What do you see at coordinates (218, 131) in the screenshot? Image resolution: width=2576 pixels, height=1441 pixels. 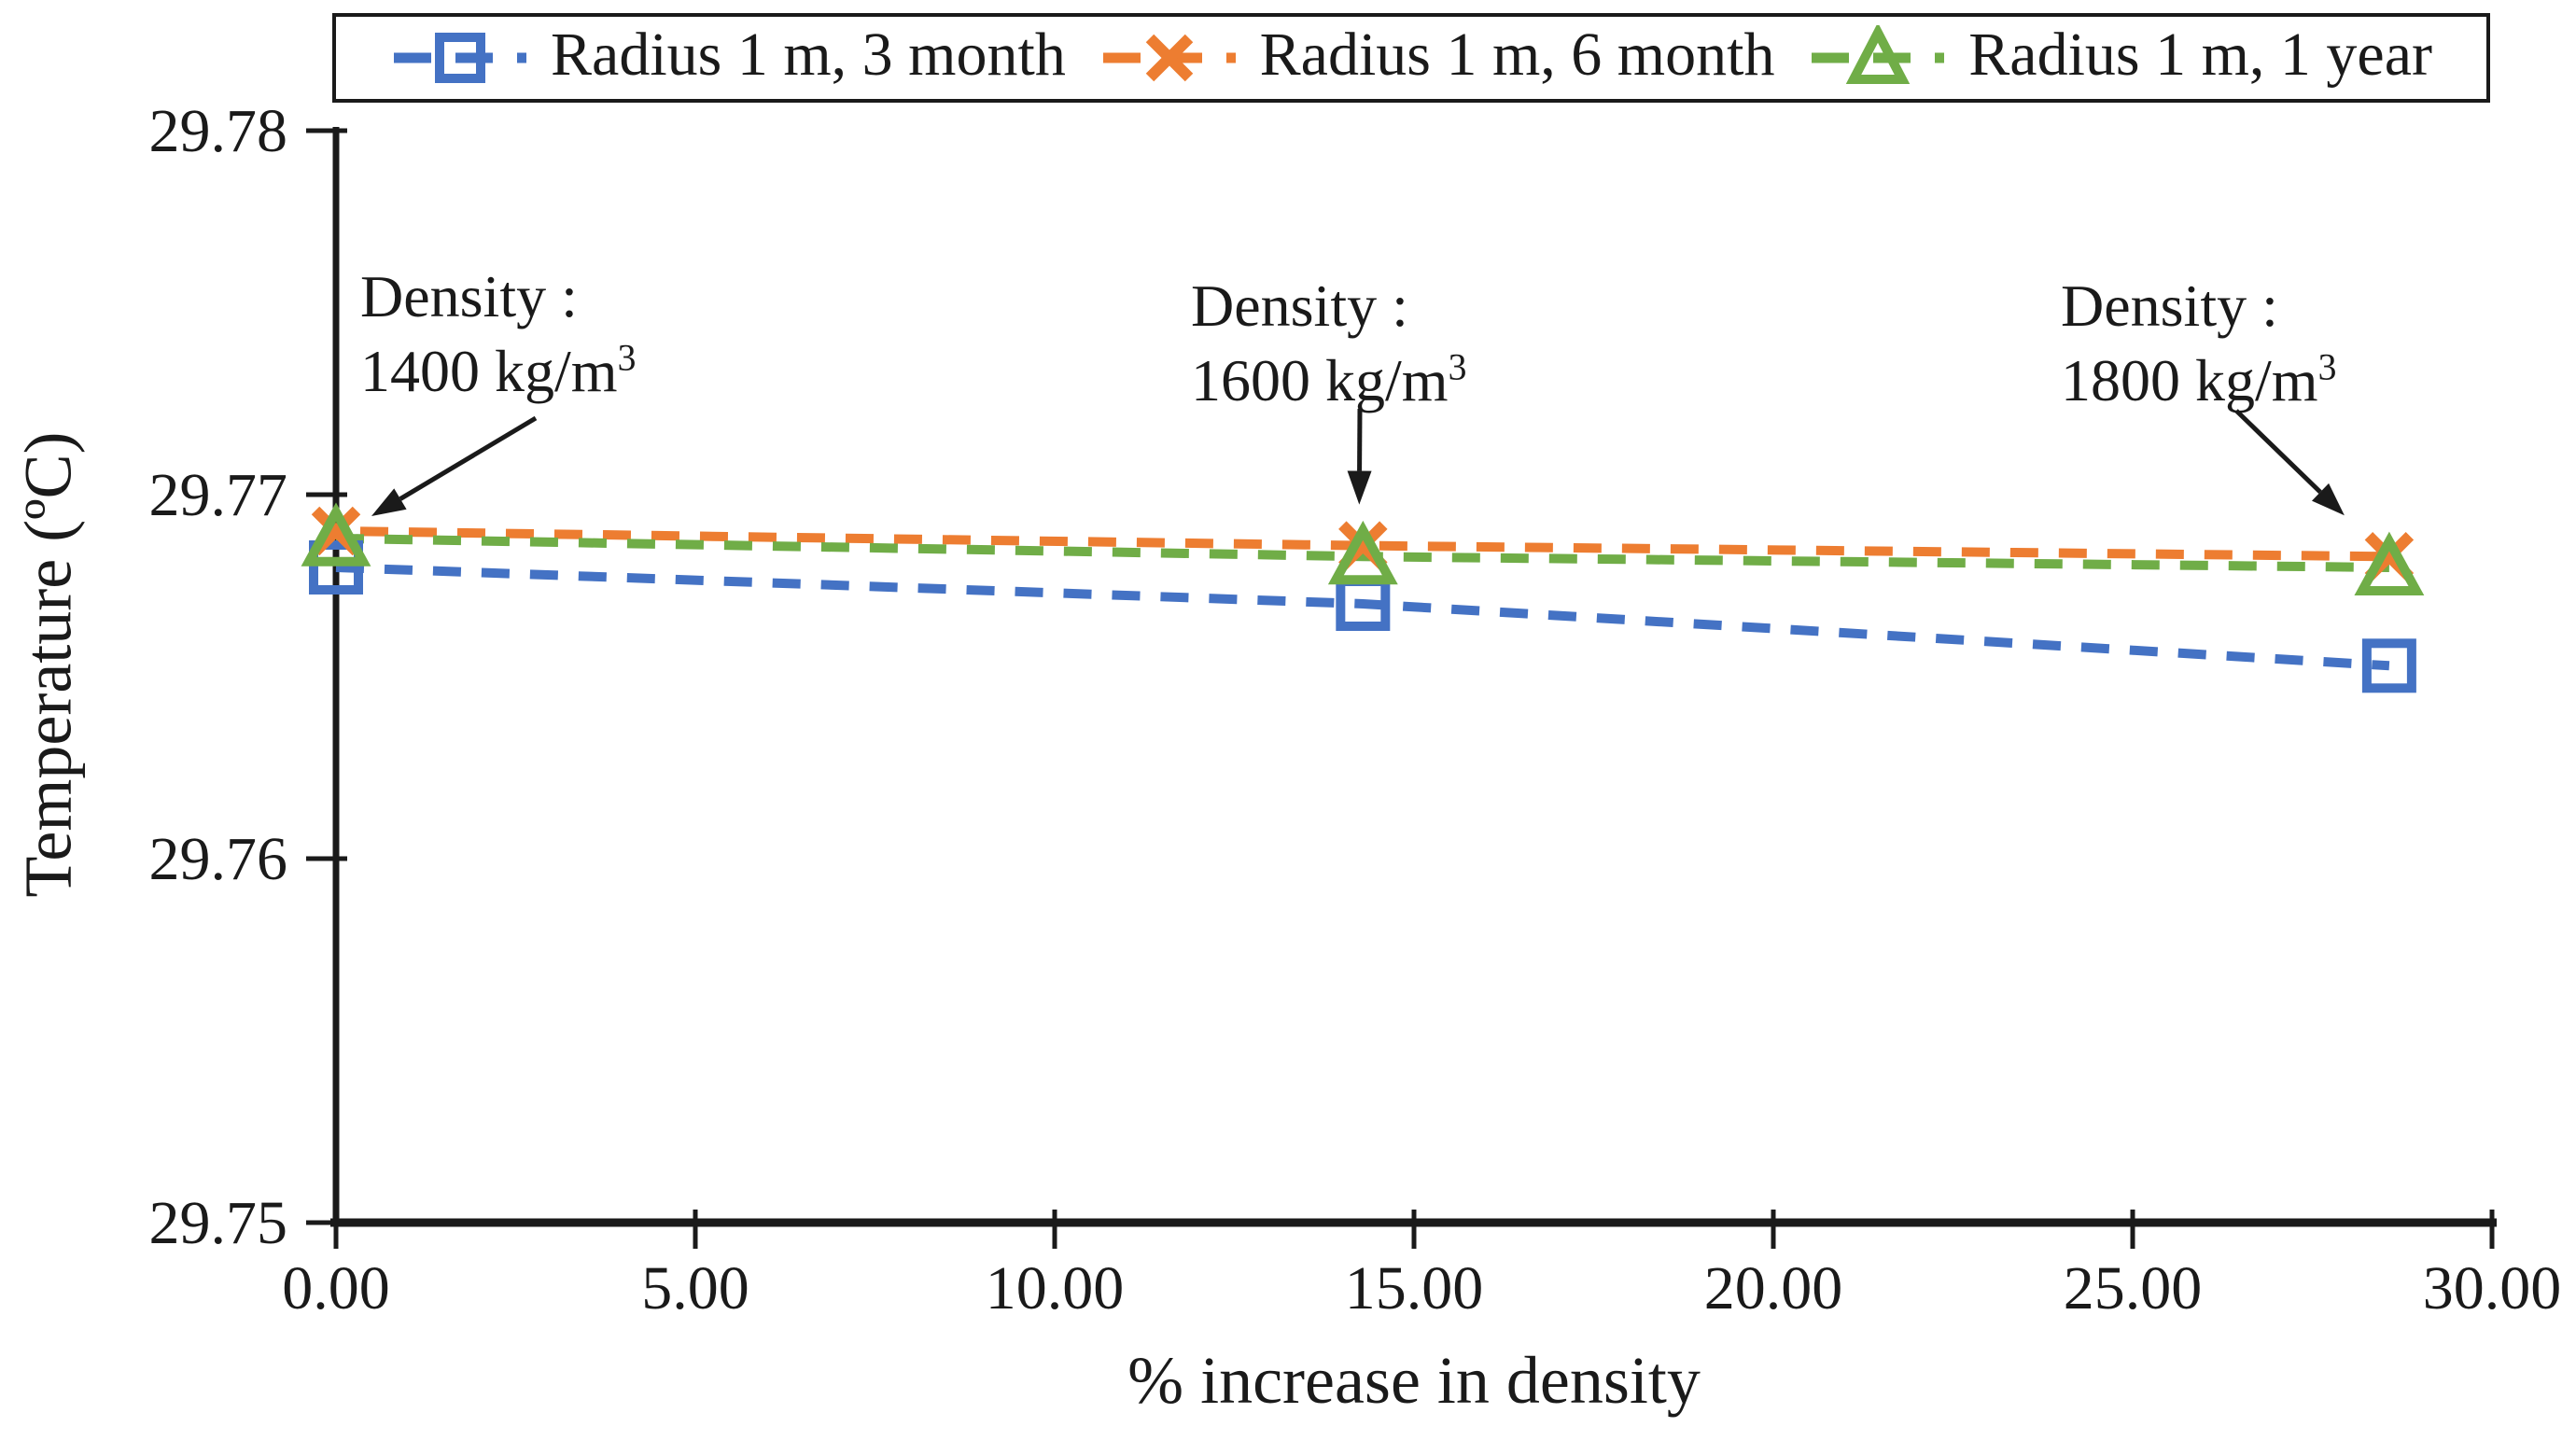 I see `y-tick-label: 29.78` at bounding box center [218, 131].